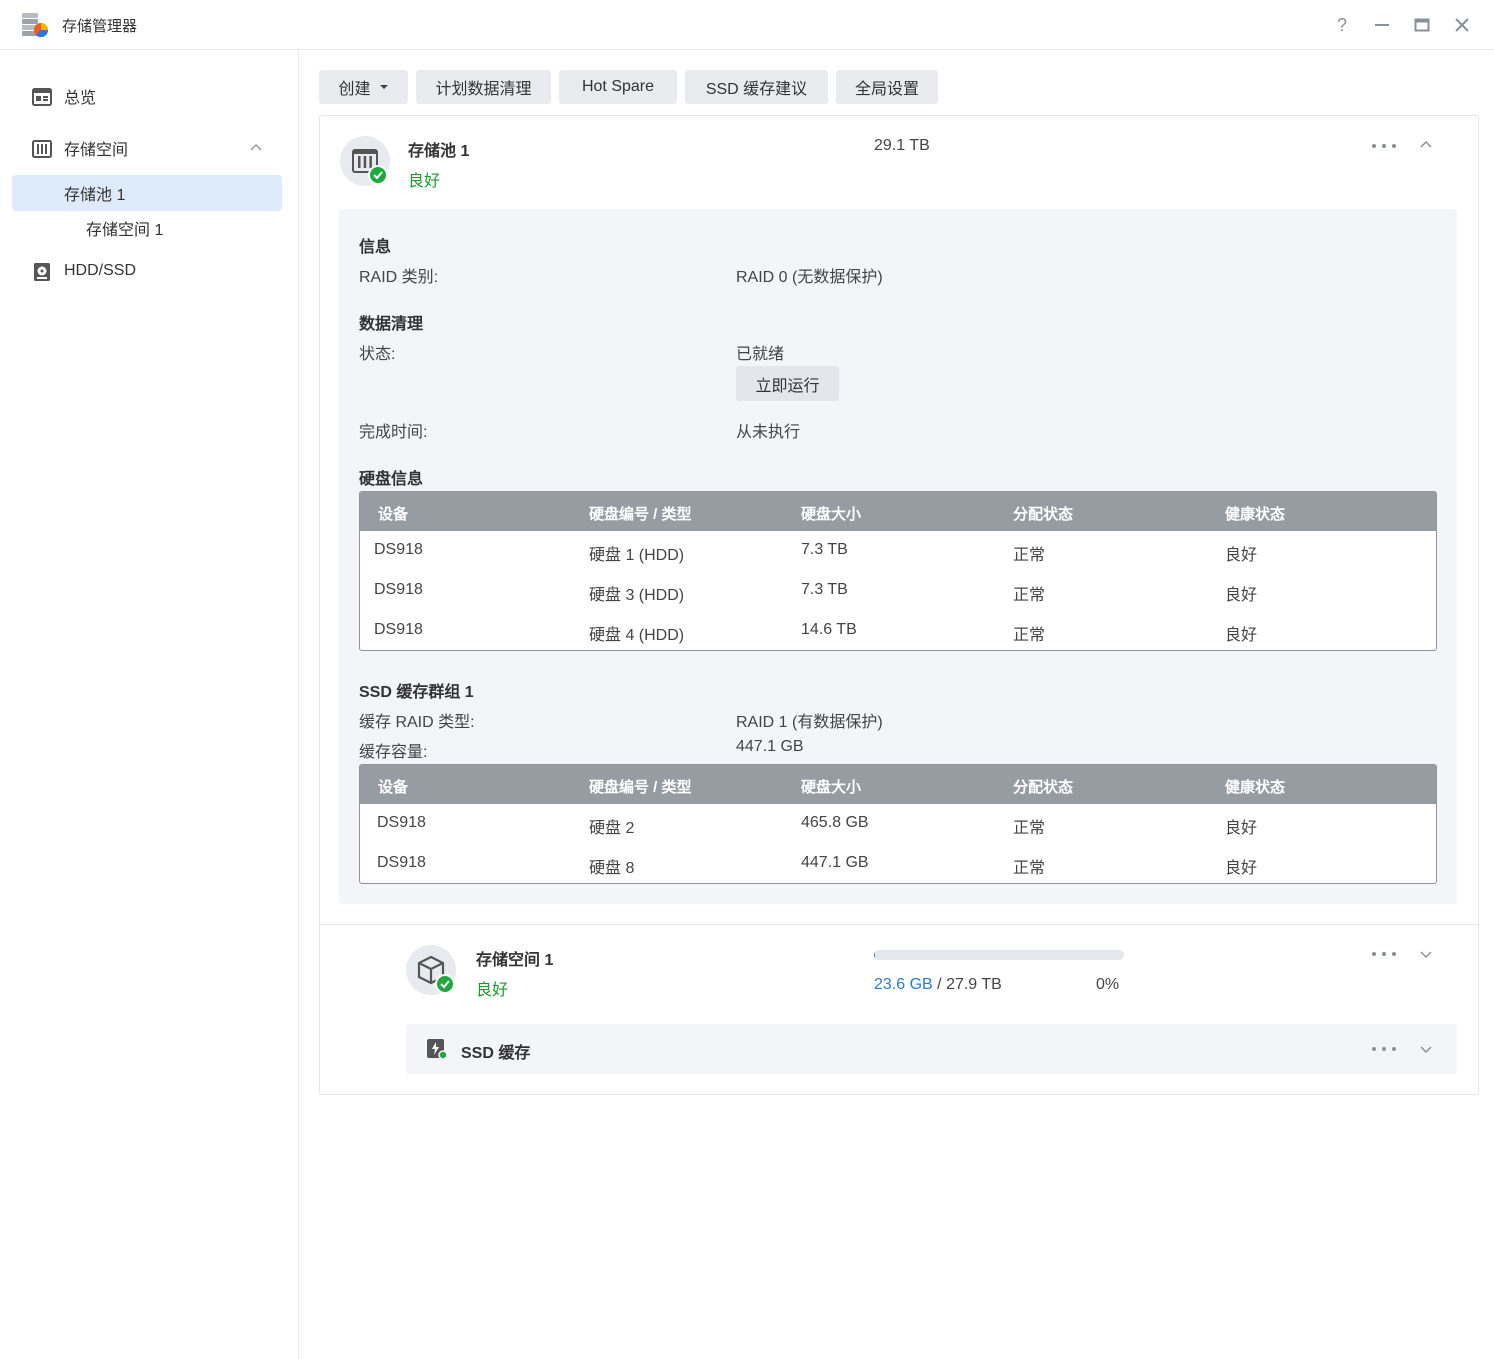  What do you see at coordinates (147, 271) in the screenshot?
I see `sidebar-item-hdd-ssd: HDD/SSD` at bounding box center [147, 271].